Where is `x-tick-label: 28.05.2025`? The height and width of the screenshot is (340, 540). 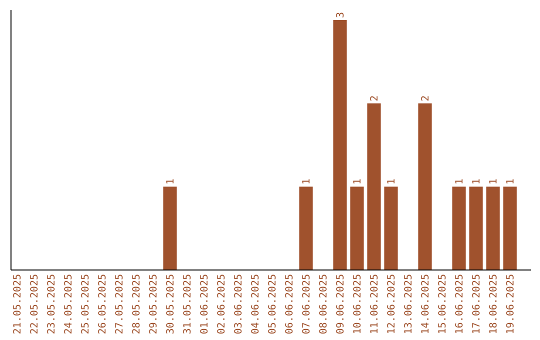 x-tick-label: 28.05.2025 is located at coordinates (137, 304).